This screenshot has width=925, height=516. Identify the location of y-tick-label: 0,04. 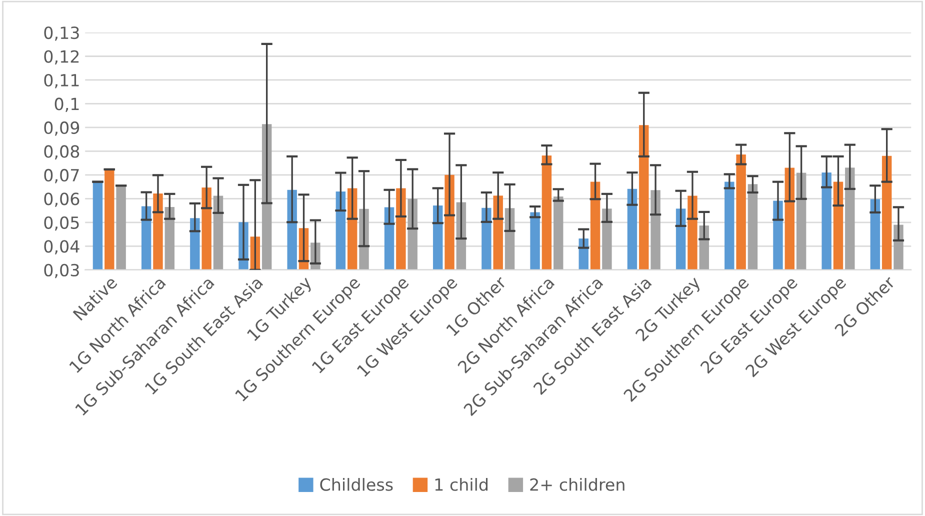
(62, 247).